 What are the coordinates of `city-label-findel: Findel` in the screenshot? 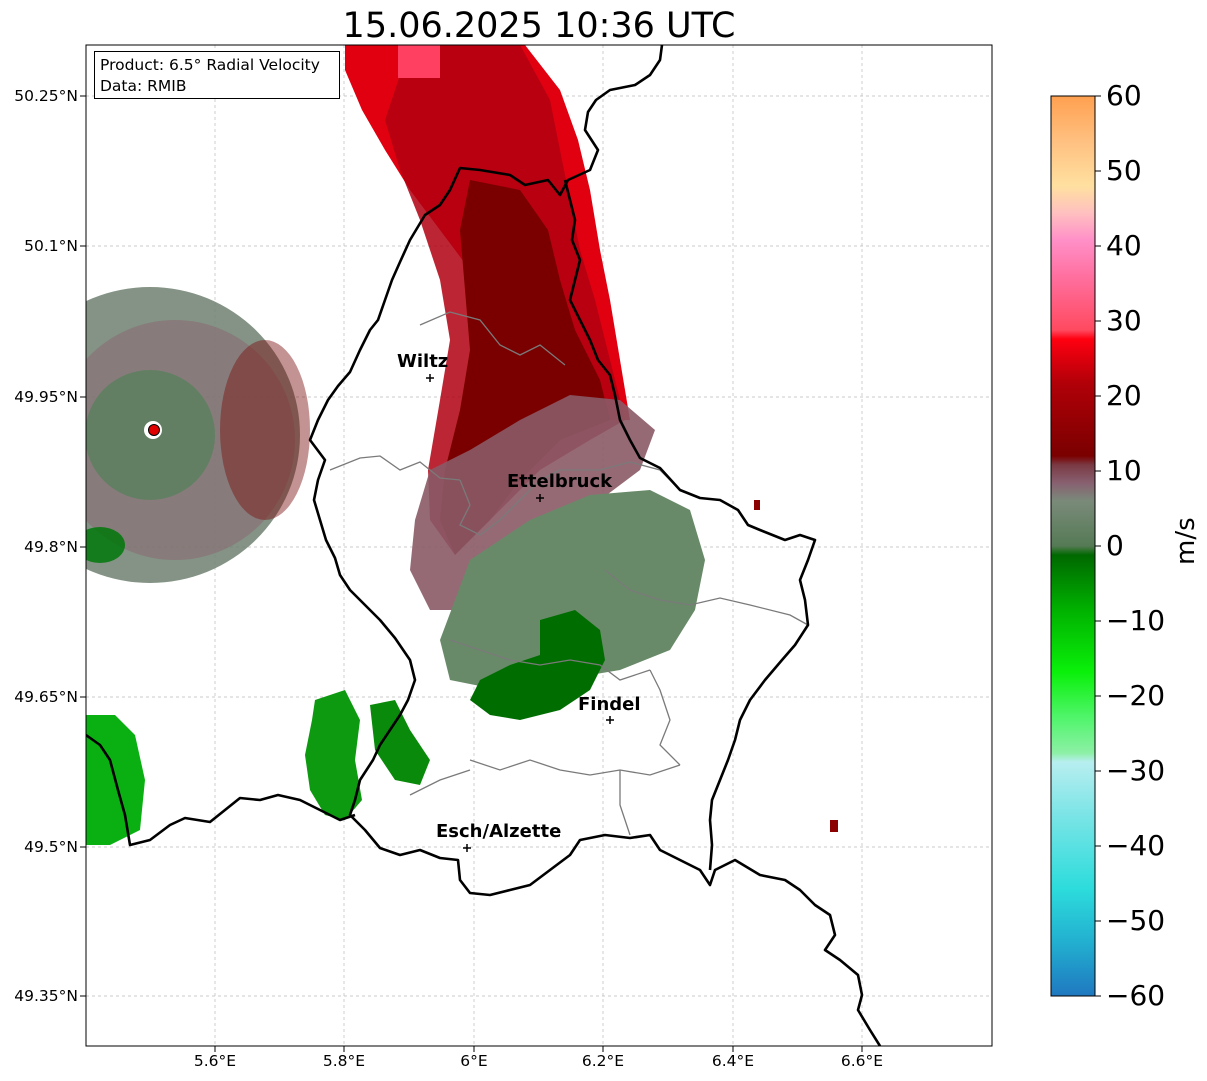 It's located at (609, 704).